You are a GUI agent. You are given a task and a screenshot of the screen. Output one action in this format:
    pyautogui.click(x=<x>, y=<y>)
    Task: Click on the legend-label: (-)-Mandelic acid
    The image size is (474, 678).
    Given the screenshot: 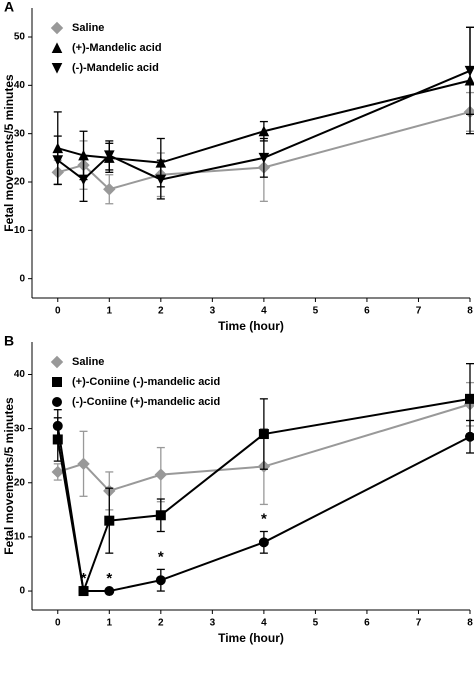 What is the action you would take?
    pyautogui.click(x=115, y=68)
    